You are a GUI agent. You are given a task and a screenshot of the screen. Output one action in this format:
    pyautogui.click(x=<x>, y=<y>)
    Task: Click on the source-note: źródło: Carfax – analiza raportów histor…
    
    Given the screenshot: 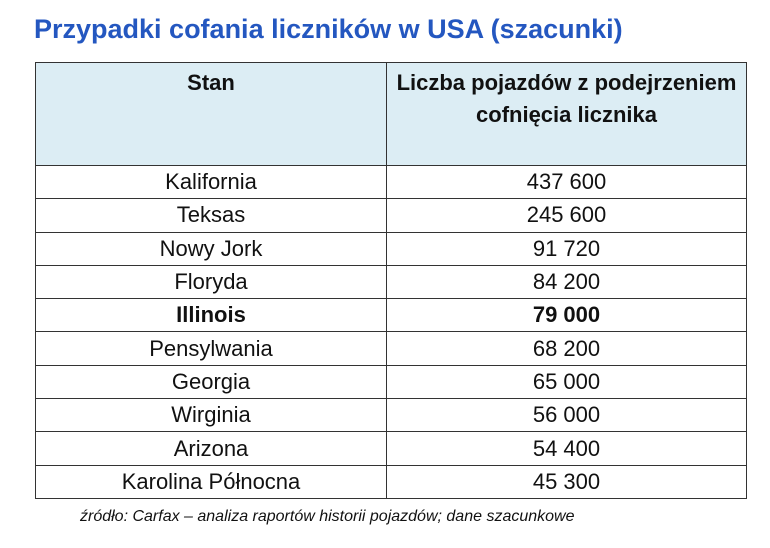 What is the action you would take?
    pyautogui.click(x=327, y=516)
    